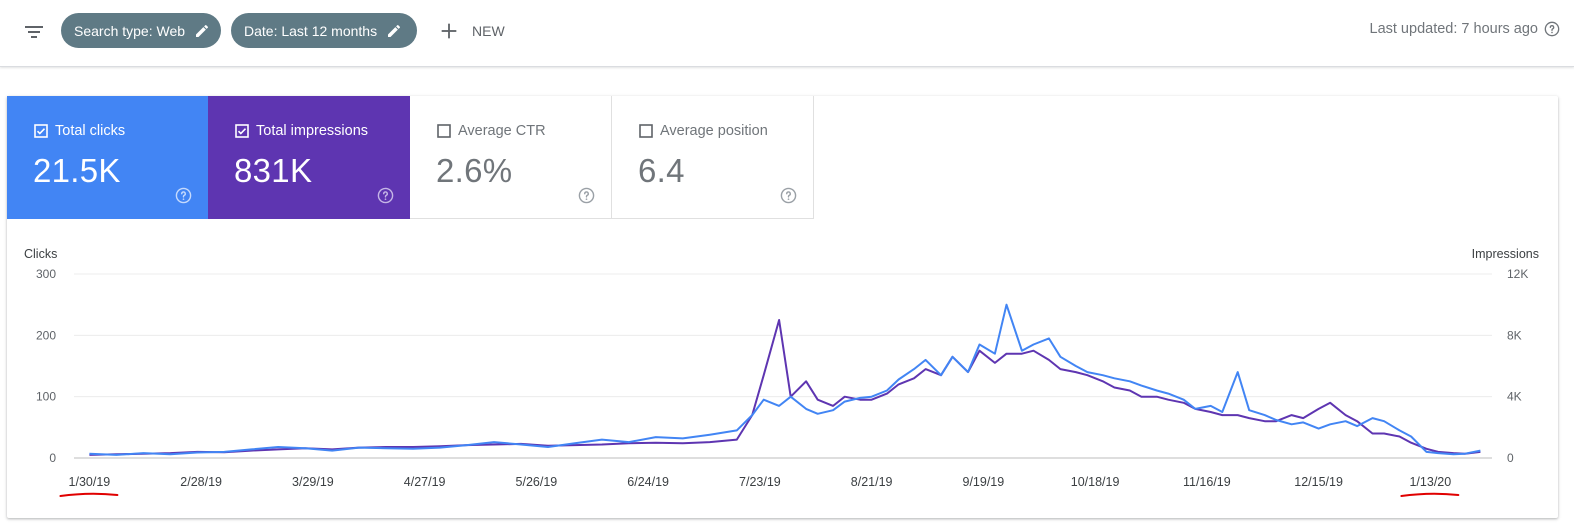  I want to click on metric-header: Average position, so click(703, 131).